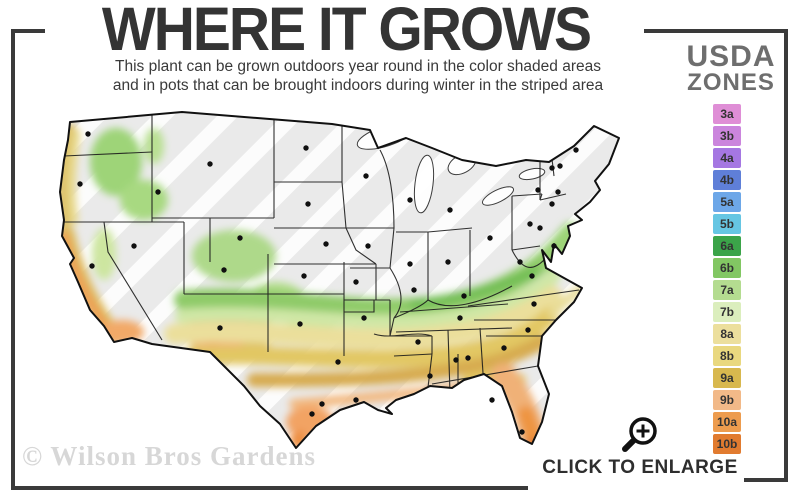  What do you see at coordinates (13, 259) in the screenshot?
I see `frame-left` at bounding box center [13, 259].